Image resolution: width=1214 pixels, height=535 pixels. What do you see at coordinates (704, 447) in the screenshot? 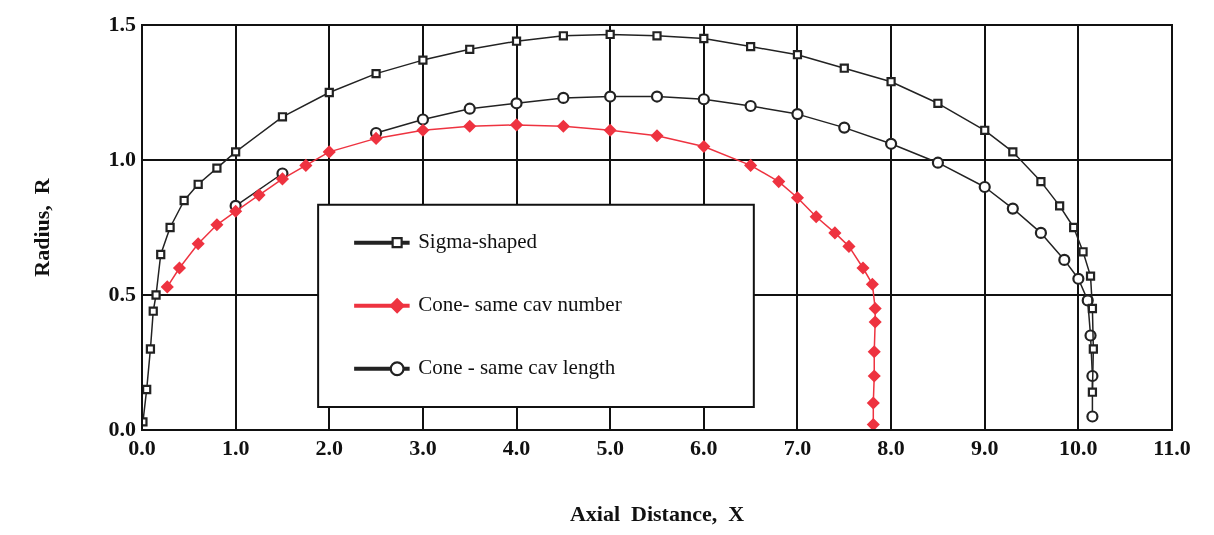
I see `x-tick-label: 6.0` at bounding box center [704, 447].